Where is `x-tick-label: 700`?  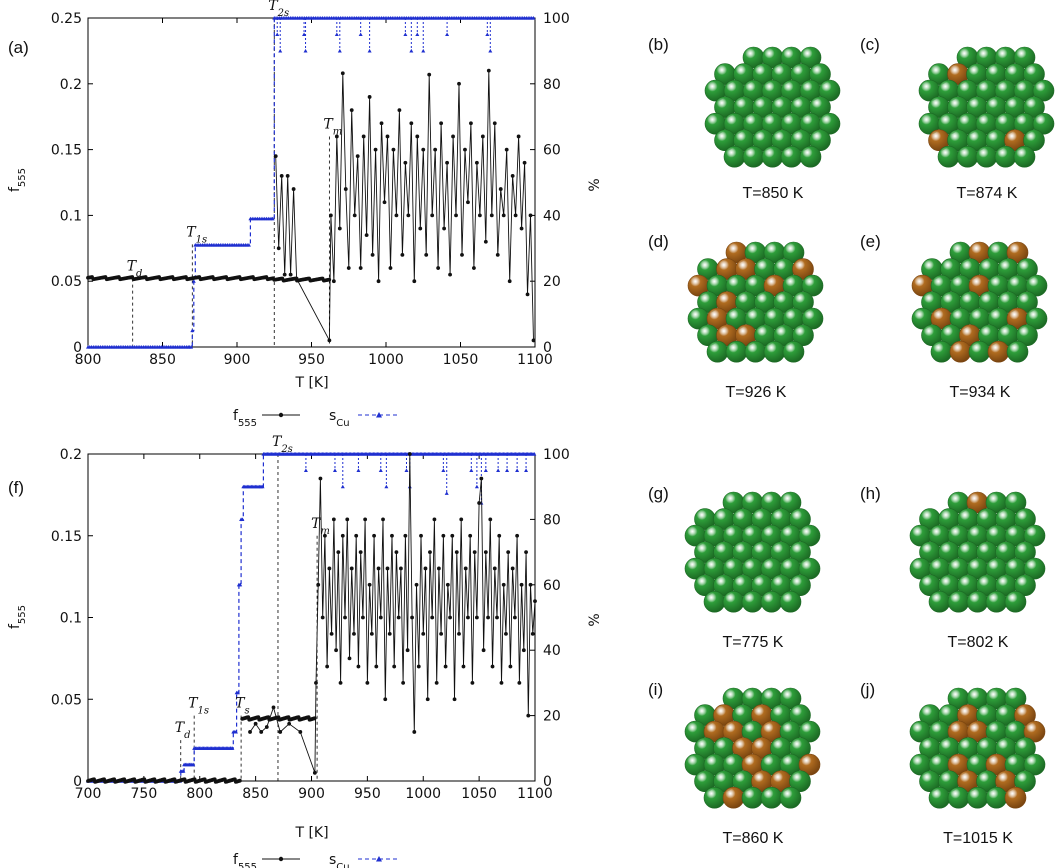
x-tick-label: 700 is located at coordinates (88, 794).